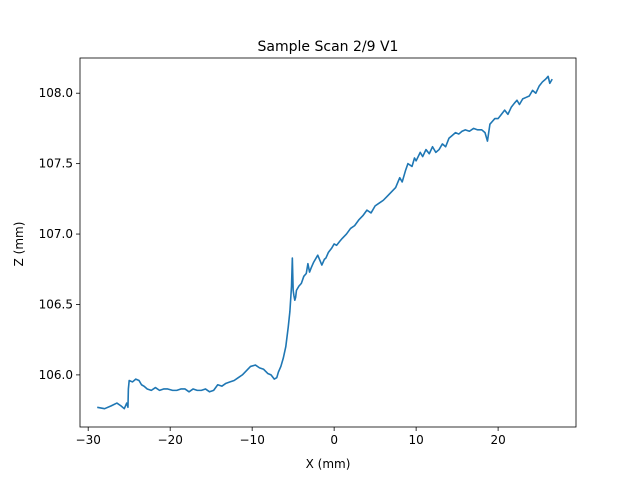 This screenshot has height=480, width=640. What do you see at coordinates (56, 234) in the screenshot?
I see `y-tick-label: 107.0` at bounding box center [56, 234].